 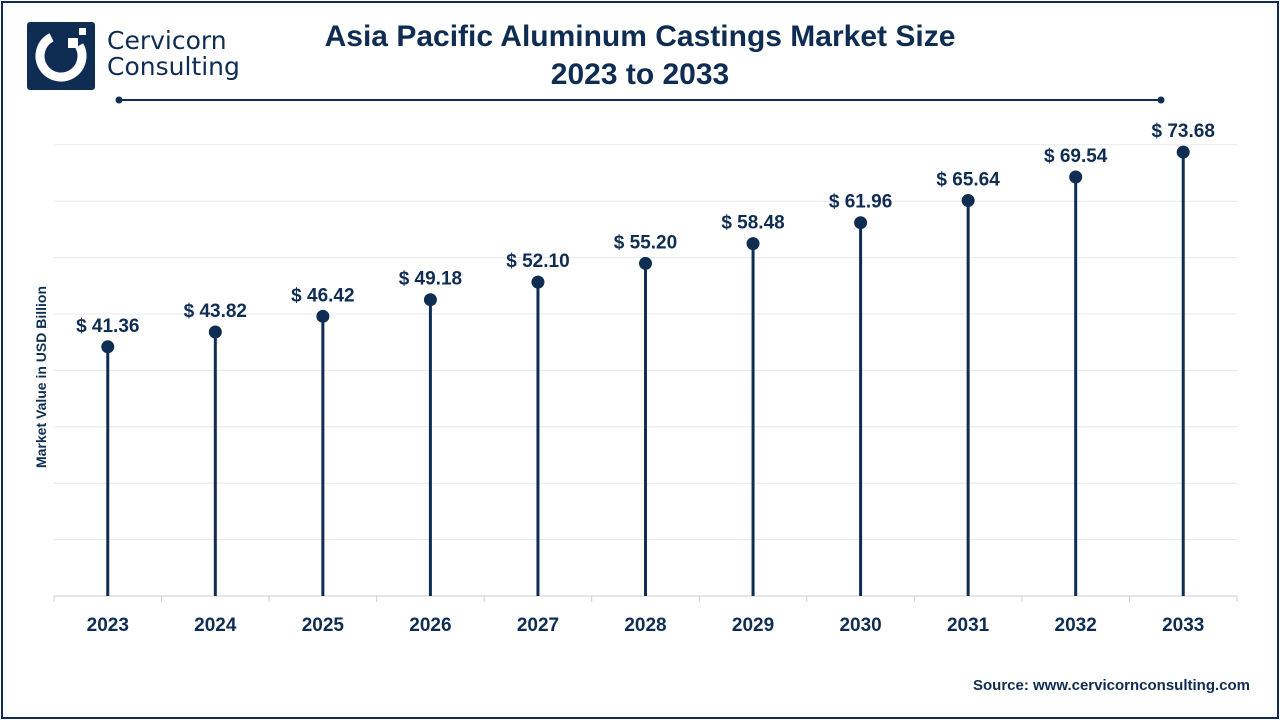 I want to click on data-point-2025, so click(x=323, y=316).